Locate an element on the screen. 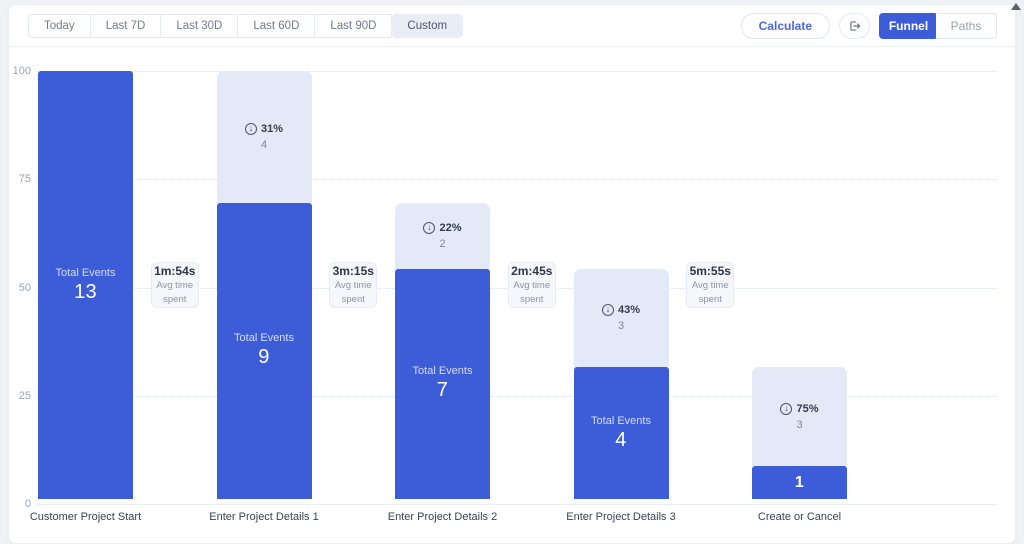  total-events-value: 13 is located at coordinates (85, 291).